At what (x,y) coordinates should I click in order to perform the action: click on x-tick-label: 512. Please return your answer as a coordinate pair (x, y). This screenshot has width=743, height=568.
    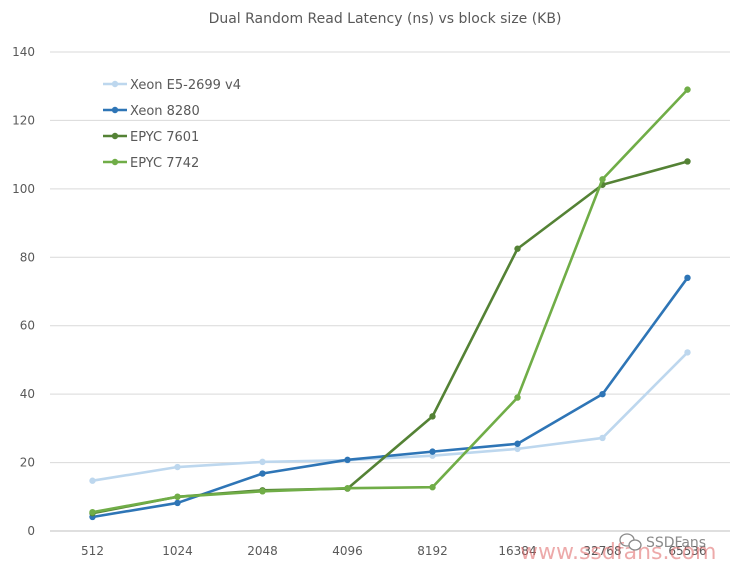
    Looking at the image, I should click on (92, 551).